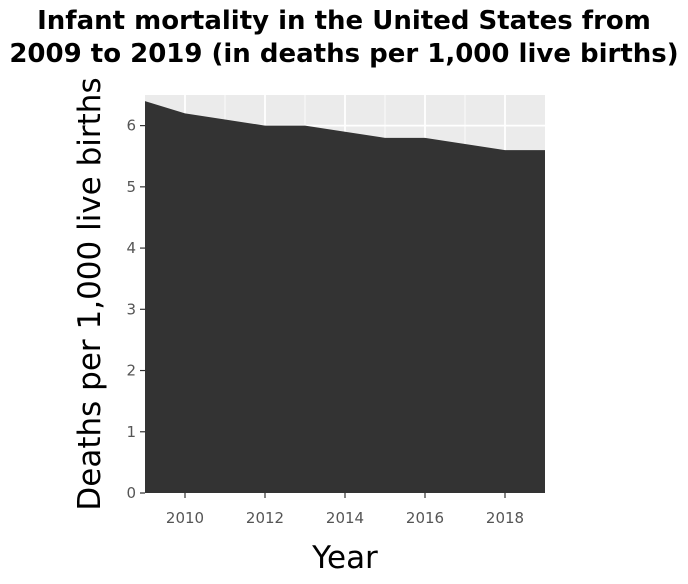  What do you see at coordinates (131, 248) in the screenshot?
I see `y-tick-label: 4` at bounding box center [131, 248].